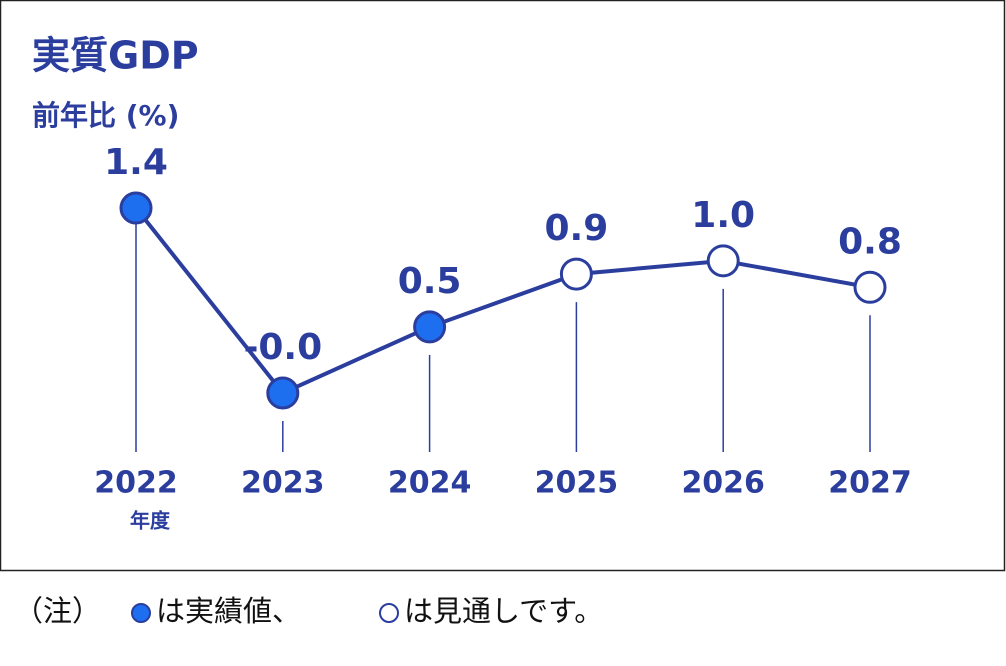  I want to click on note-prefix: （注）, so click(57, 611).